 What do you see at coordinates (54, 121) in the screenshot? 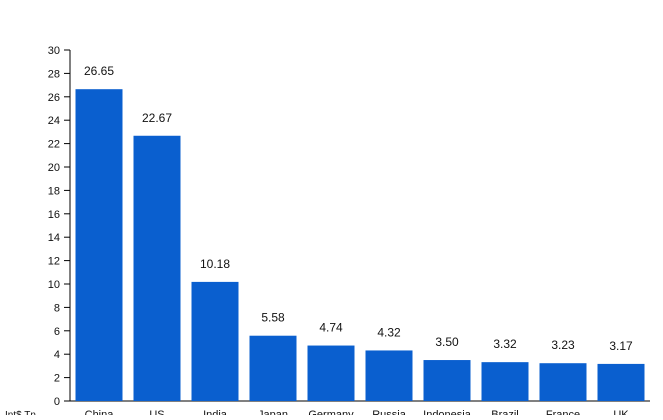
I see `y-tick-label: 24` at bounding box center [54, 121].